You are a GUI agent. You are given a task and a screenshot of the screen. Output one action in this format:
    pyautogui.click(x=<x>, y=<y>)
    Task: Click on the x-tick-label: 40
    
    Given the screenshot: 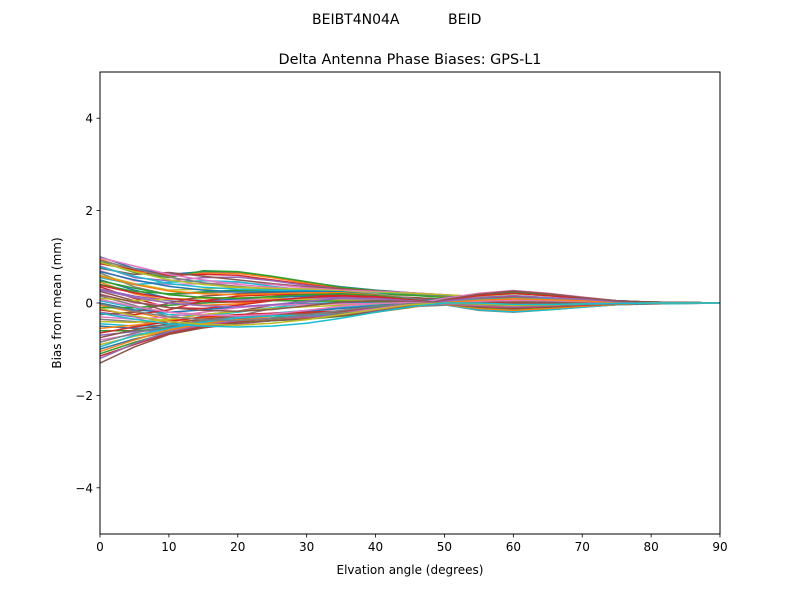 What is the action you would take?
    pyautogui.click(x=375, y=547)
    